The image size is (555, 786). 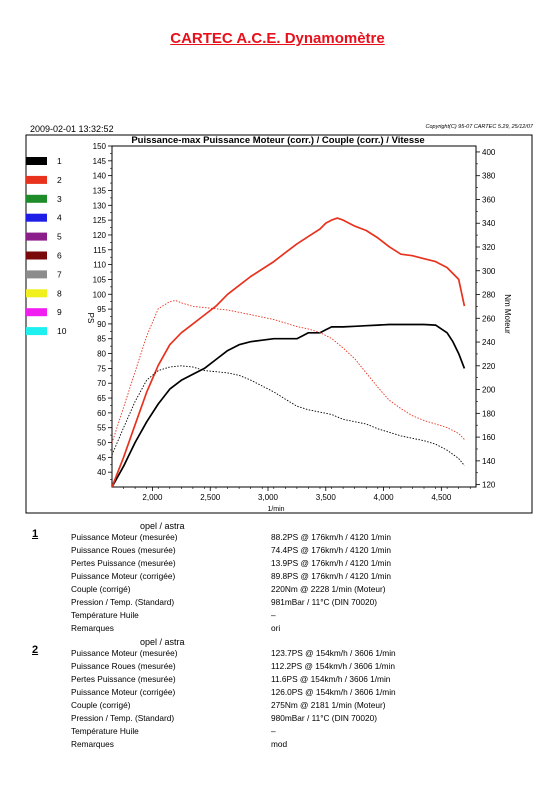 I want to click on y-right-tick-label: 380, so click(x=489, y=176).